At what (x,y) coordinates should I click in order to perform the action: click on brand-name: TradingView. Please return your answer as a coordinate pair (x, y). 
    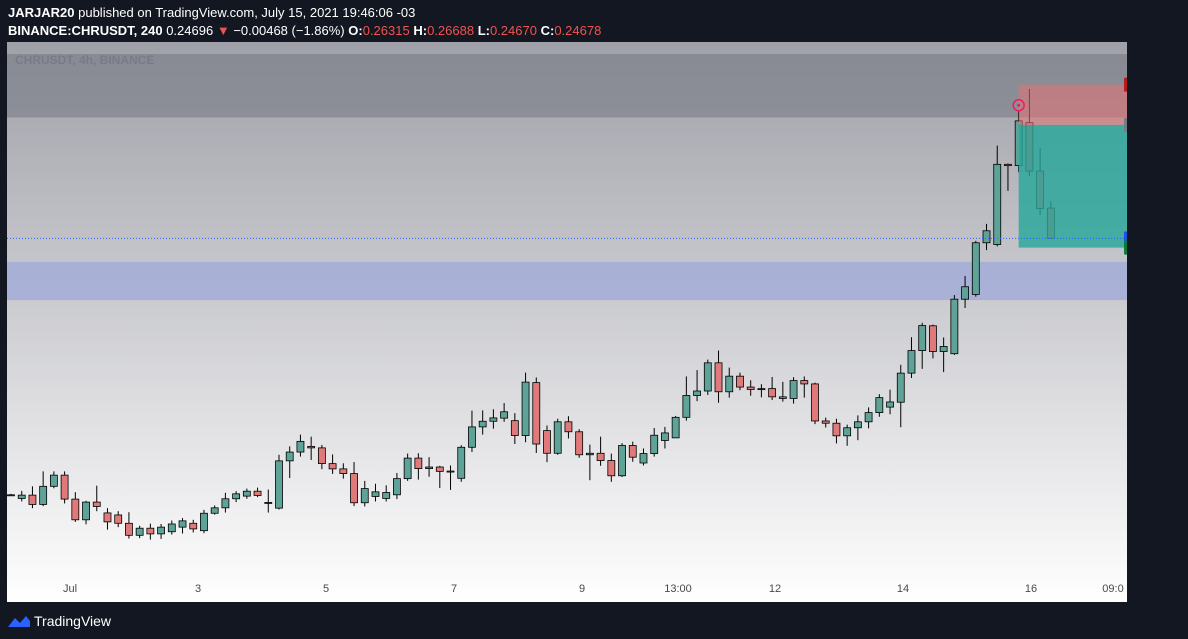
    Looking at the image, I should click on (73, 621).